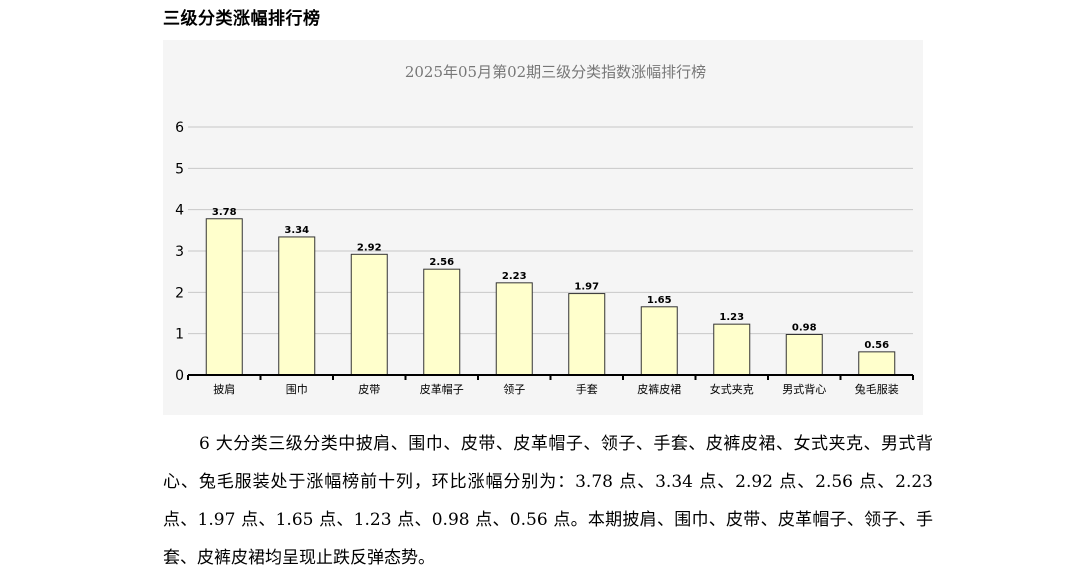 Image resolution: width=1084 pixels, height=577 pixels. Describe the element at coordinates (441, 262) in the screenshot. I see `data-label: 2.56` at that location.